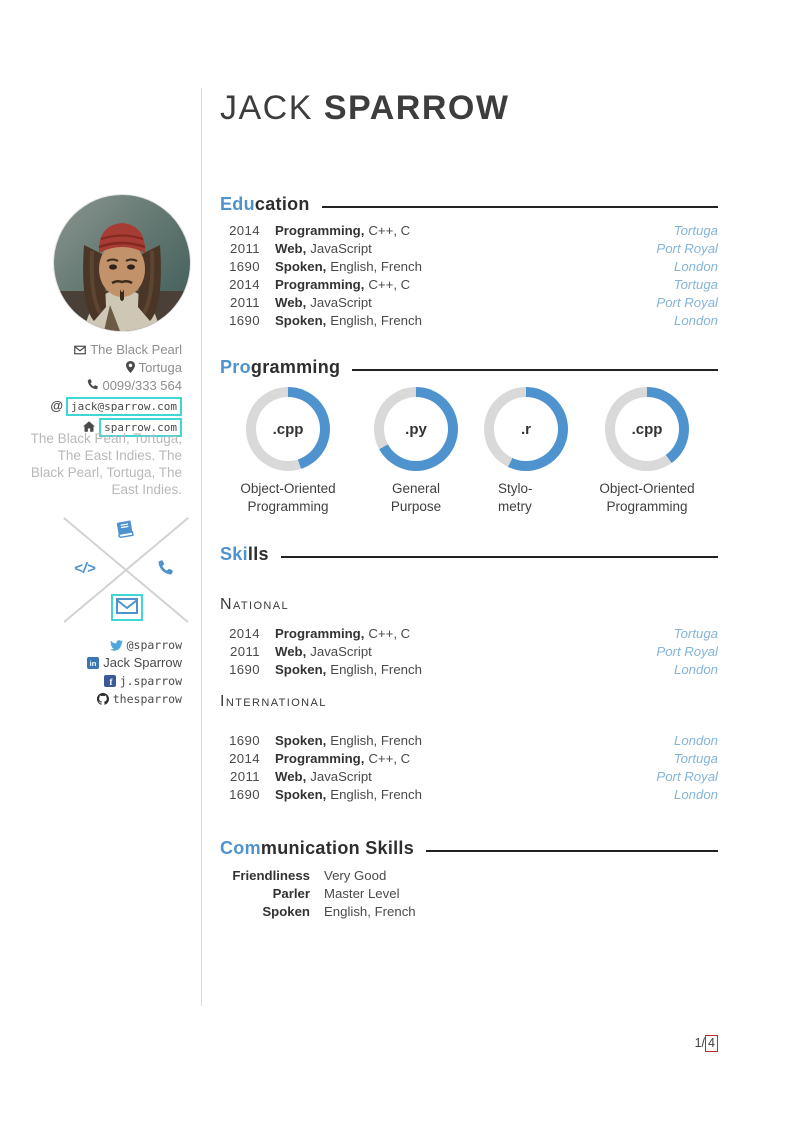 The width and height of the screenshot is (794, 1123). I want to click on profile-photo, so click(122, 263).